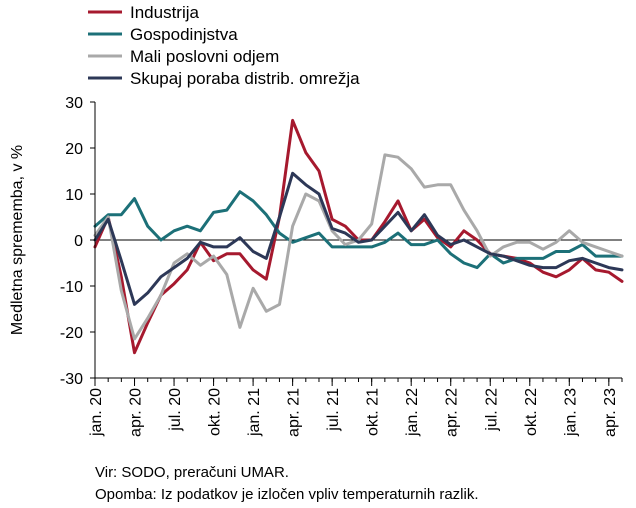  I want to click on legend-label: Industrija, so click(165, 12).